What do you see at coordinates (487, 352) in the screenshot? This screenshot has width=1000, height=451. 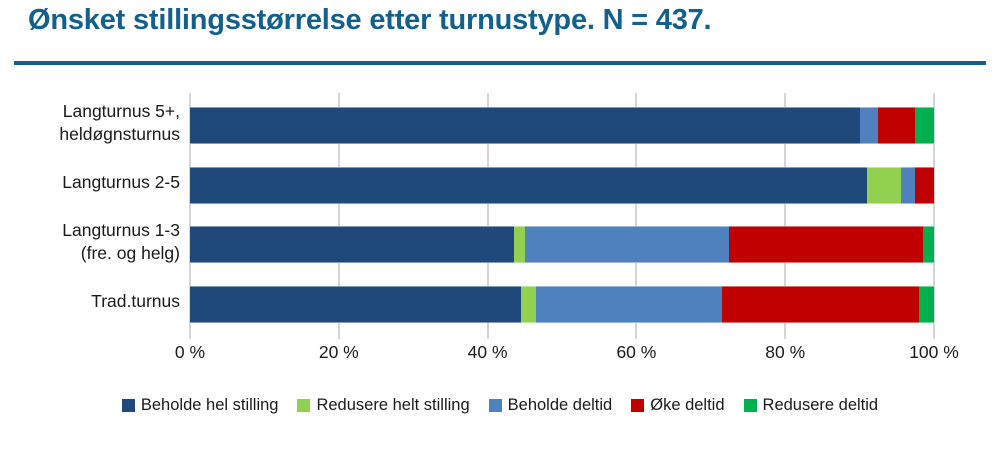 I see `x-tick-label: 40 %` at bounding box center [487, 352].